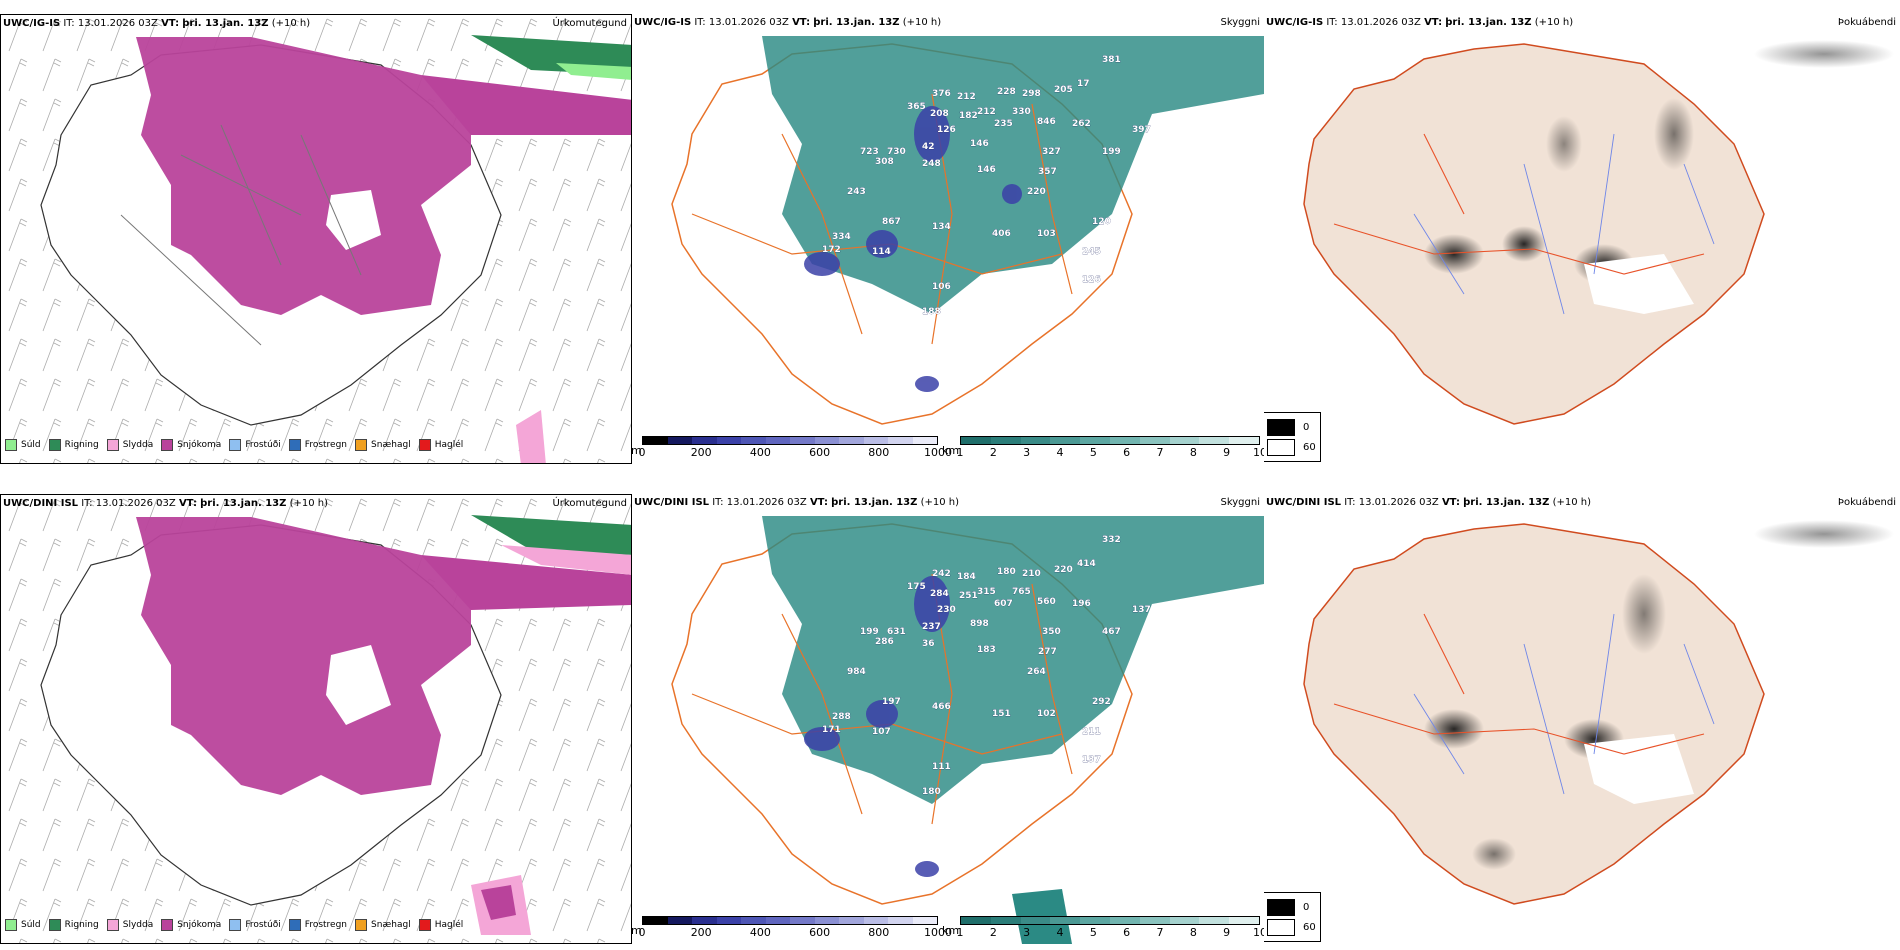 The image size is (1900, 950). I want to click on visibility-unit: km, so click(951, 450).